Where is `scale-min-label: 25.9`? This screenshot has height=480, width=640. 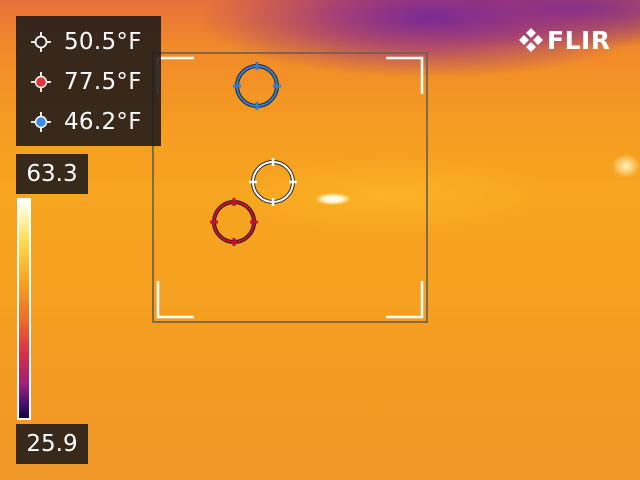 scale-min-label: 25.9 is located at coordinates (52, 444).